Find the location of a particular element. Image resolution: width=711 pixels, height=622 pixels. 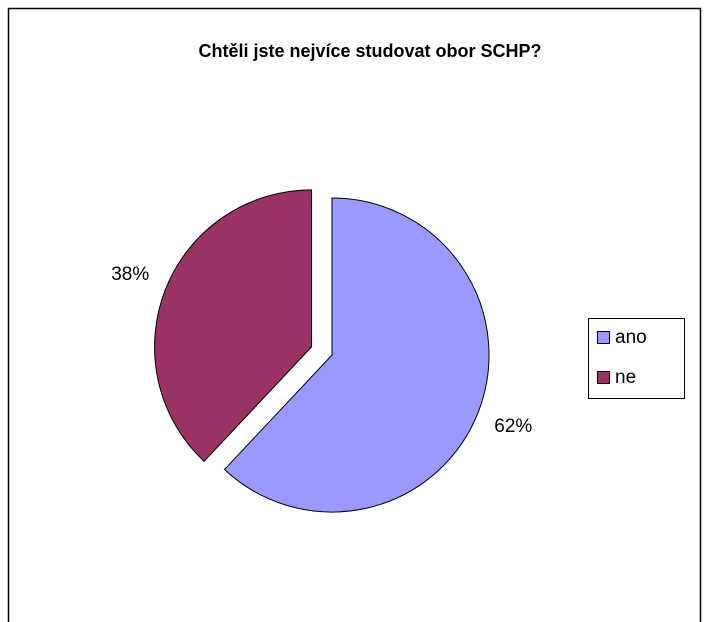

data-label: 38% is located at coordinates (130, 274).